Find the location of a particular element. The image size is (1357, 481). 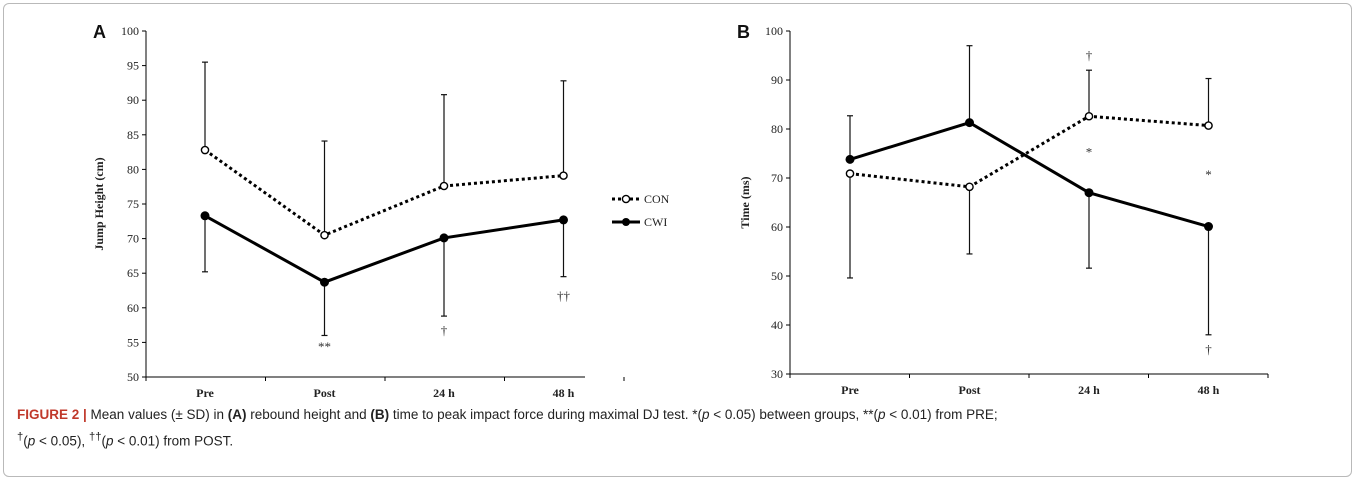

panel-a-cwi-series-line is located at coordinates (384, 249).